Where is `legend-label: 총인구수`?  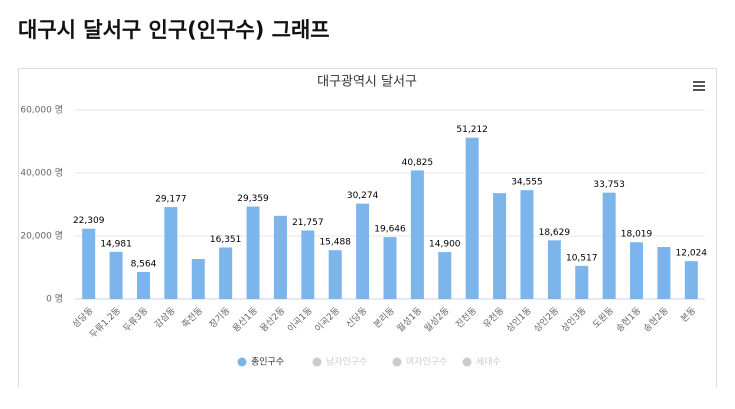 legend-label: 총인구수 is located at coordinates (267, 362).